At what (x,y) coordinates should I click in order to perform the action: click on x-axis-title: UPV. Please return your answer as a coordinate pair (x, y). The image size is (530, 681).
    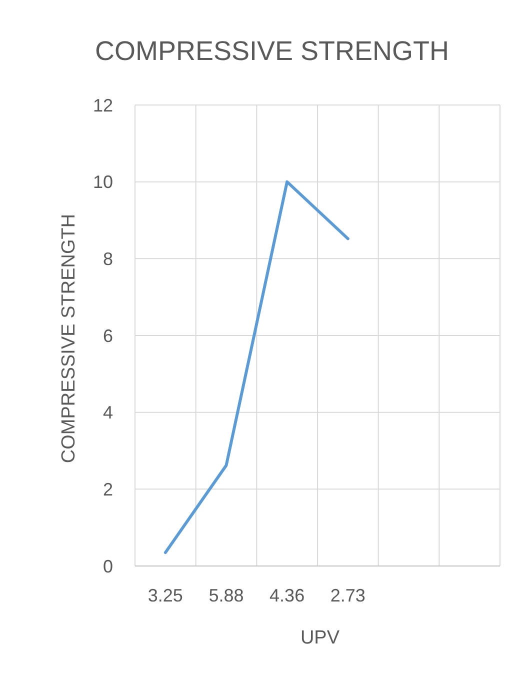
    Looking at the image, I should click on (320, 638).